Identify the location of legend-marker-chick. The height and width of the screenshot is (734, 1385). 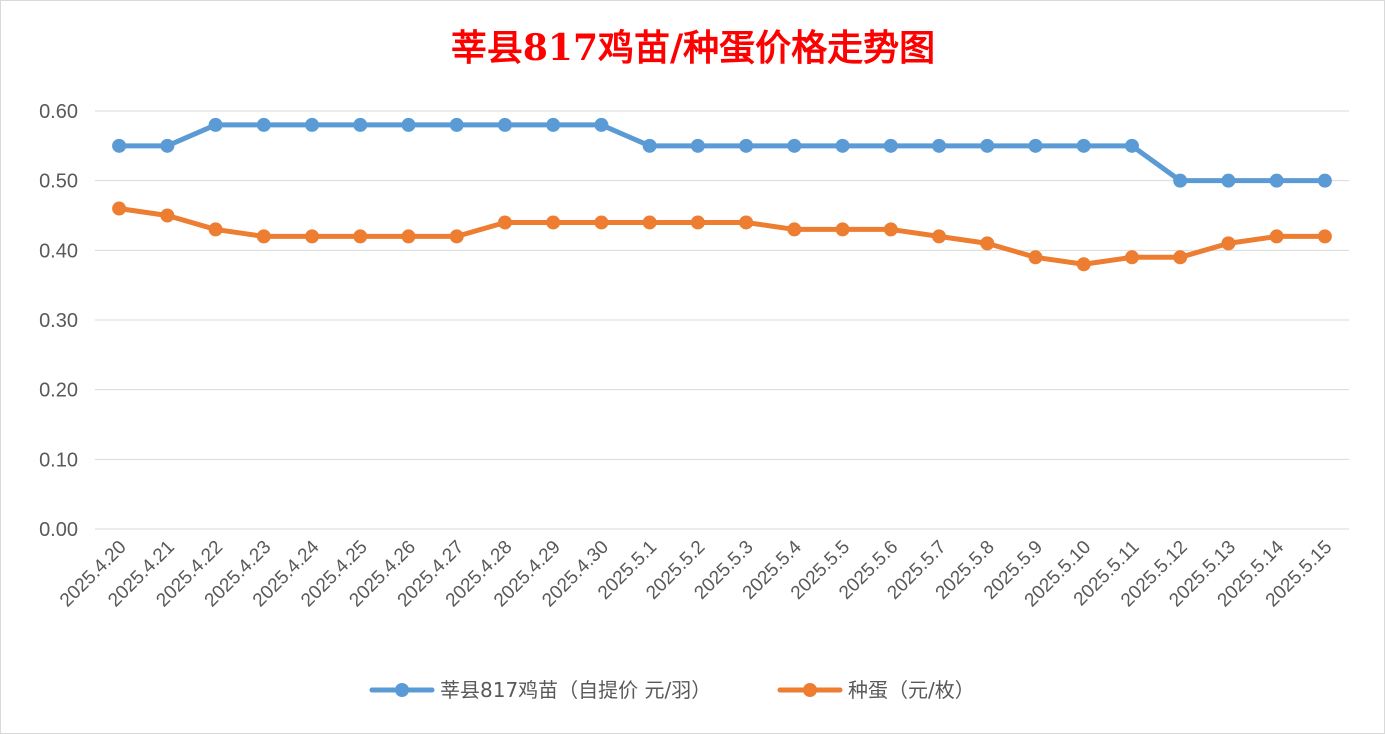
(402, 690).